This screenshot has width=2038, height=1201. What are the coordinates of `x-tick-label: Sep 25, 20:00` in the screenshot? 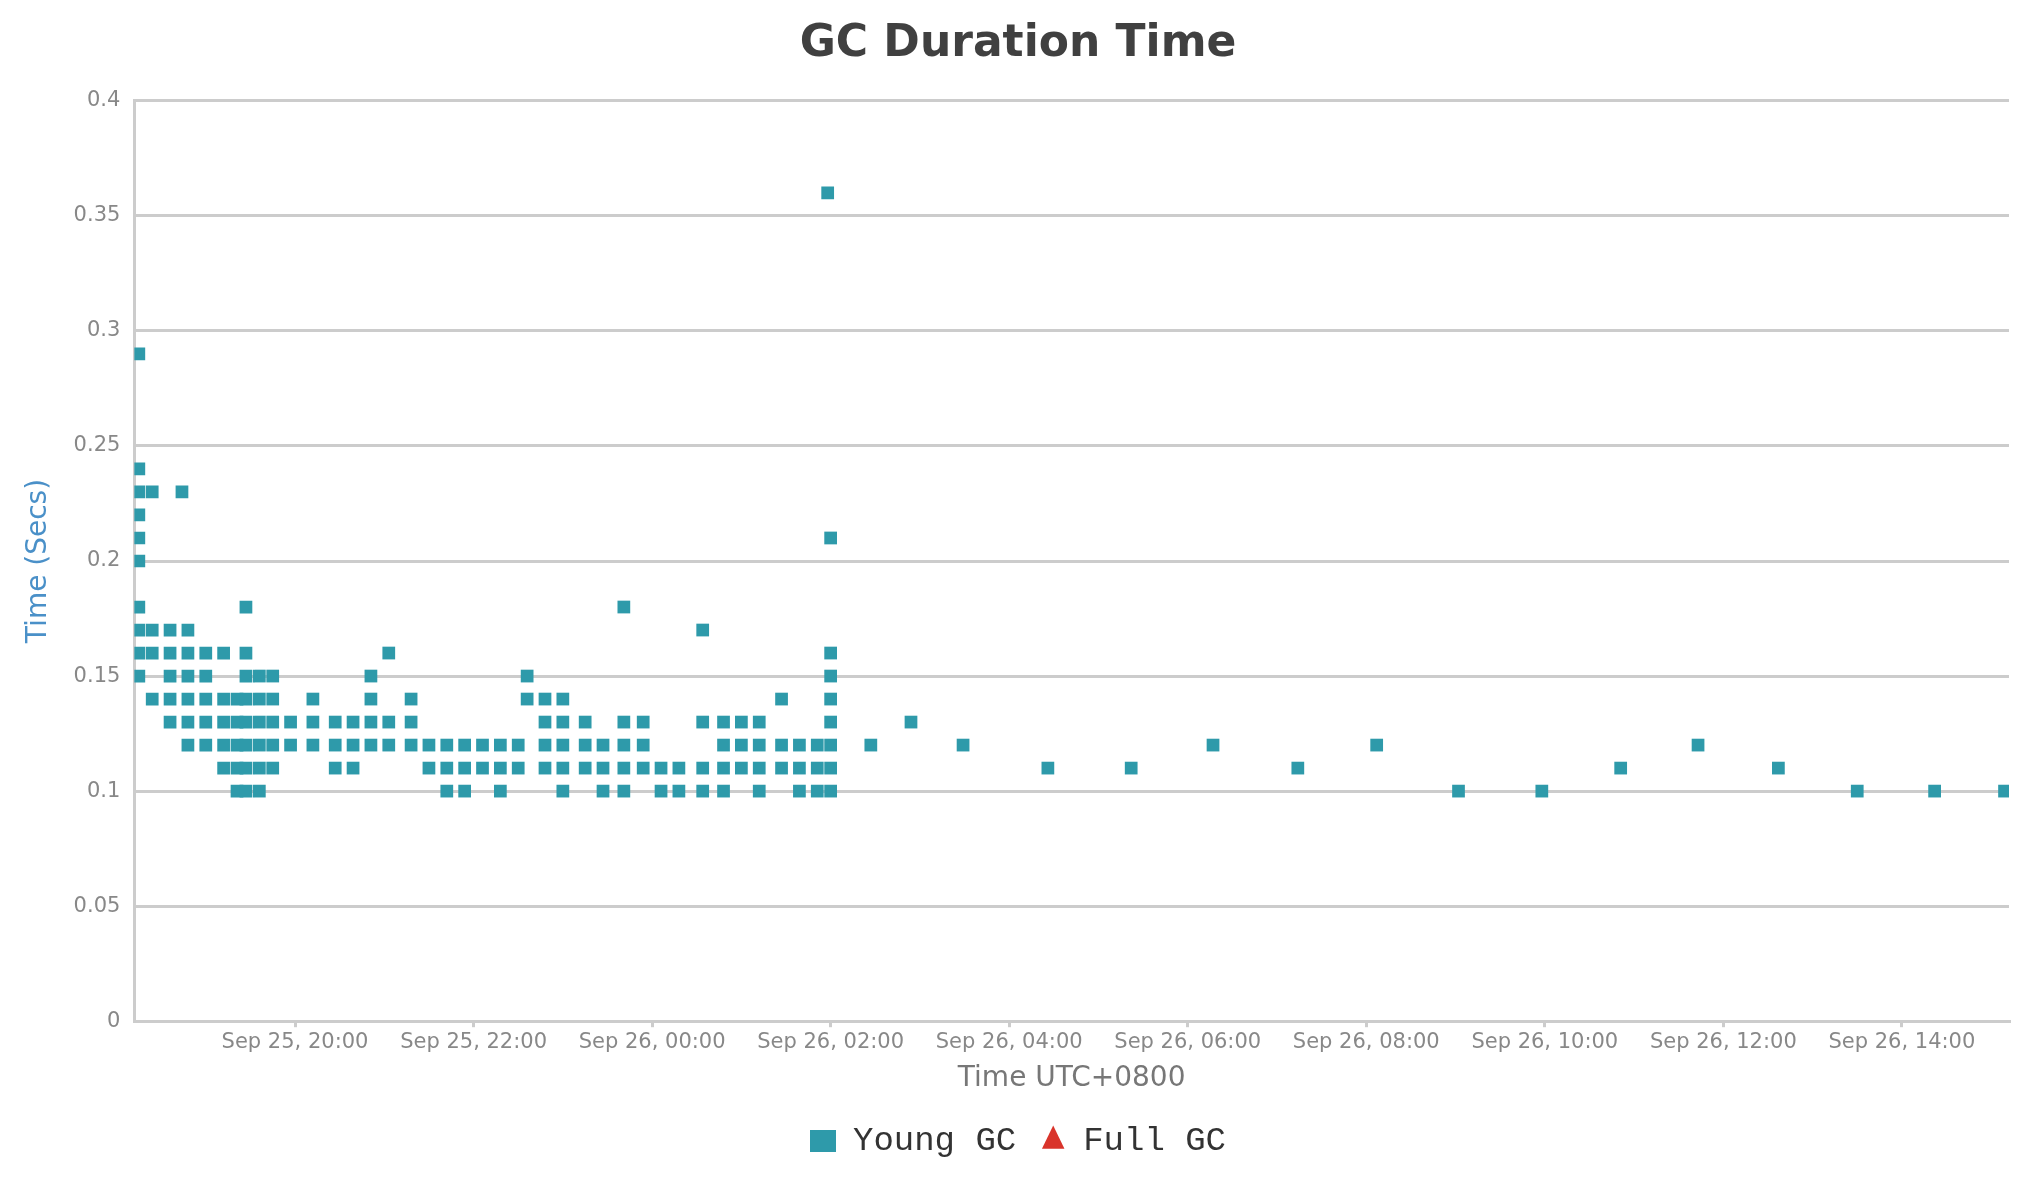 It's located at (295, 1041).